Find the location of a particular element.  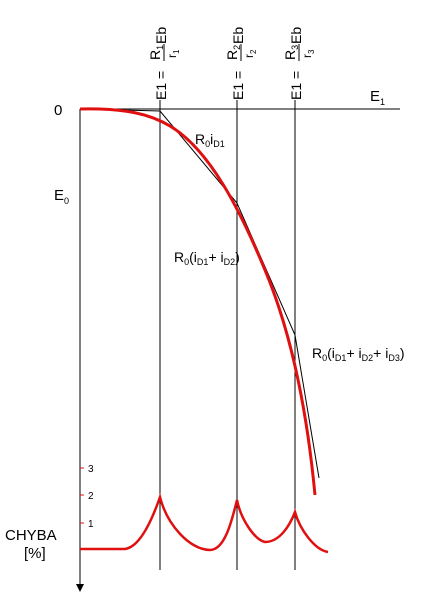

error-tick-label-3: 3 is located at coordinates (91, 469).